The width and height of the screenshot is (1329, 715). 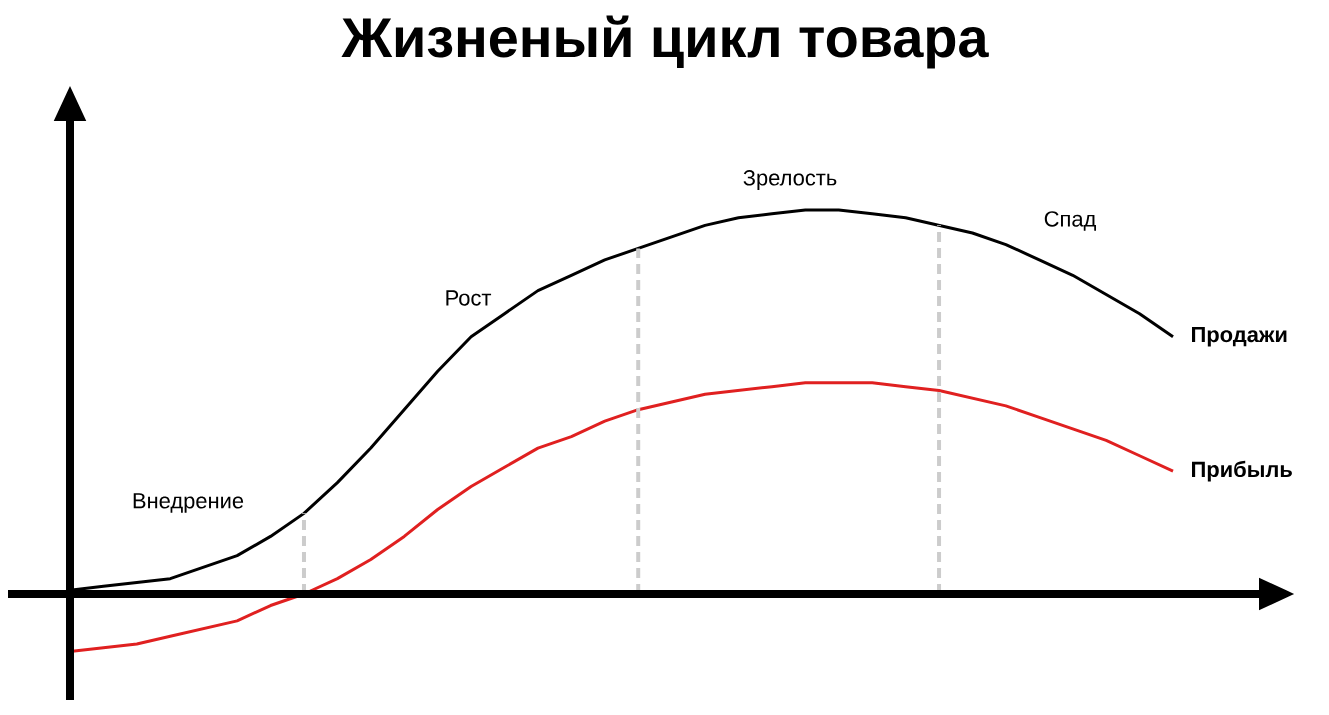 I want to click on chart-title: Жизненый цикл товара, so click(x=665, y=42).